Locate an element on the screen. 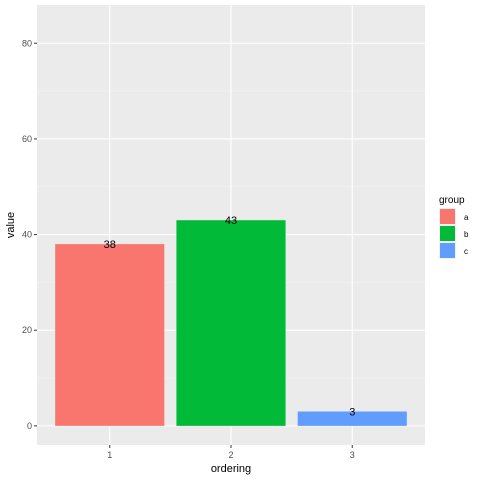 The height and width of the screenshot is (480, 480). x-axis-title: ordering is located at coordinates (231, 469).